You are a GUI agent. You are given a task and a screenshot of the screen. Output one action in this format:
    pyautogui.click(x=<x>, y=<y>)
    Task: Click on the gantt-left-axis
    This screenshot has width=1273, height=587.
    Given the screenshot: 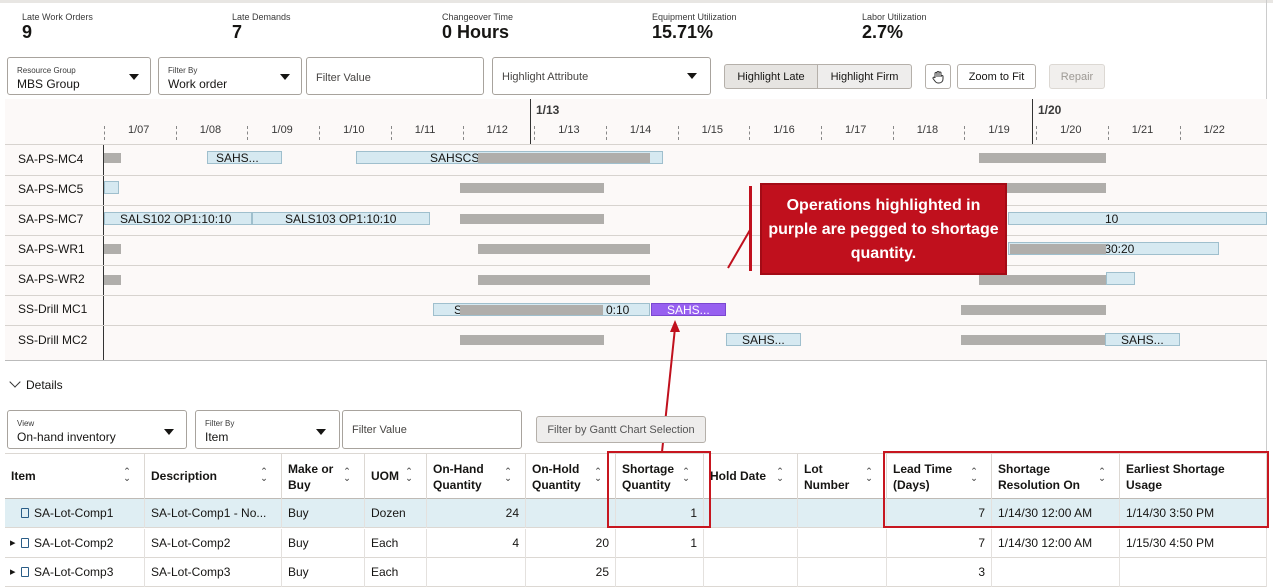 What is the action you would take?
    pyautogui.click(x=103, y=252)
    